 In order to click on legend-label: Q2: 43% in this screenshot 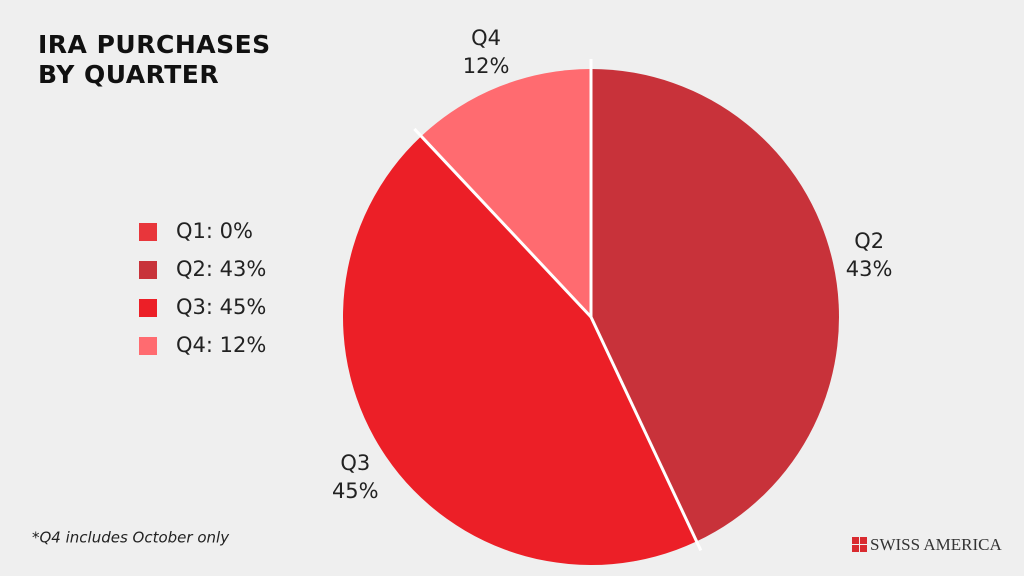, I will do `click(221, 269)`.